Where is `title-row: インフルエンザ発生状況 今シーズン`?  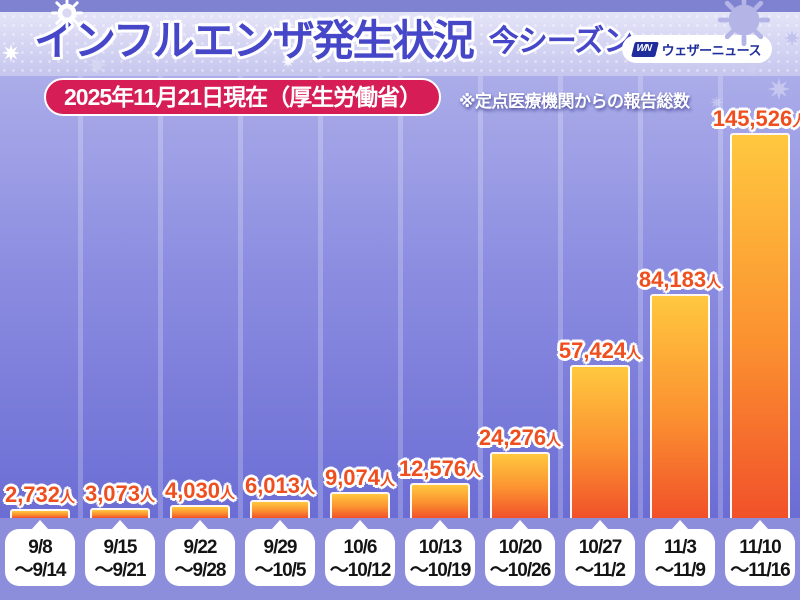 title-row: インフルエンザ発生状況 今シーズン is located at coordinates (333, 40).